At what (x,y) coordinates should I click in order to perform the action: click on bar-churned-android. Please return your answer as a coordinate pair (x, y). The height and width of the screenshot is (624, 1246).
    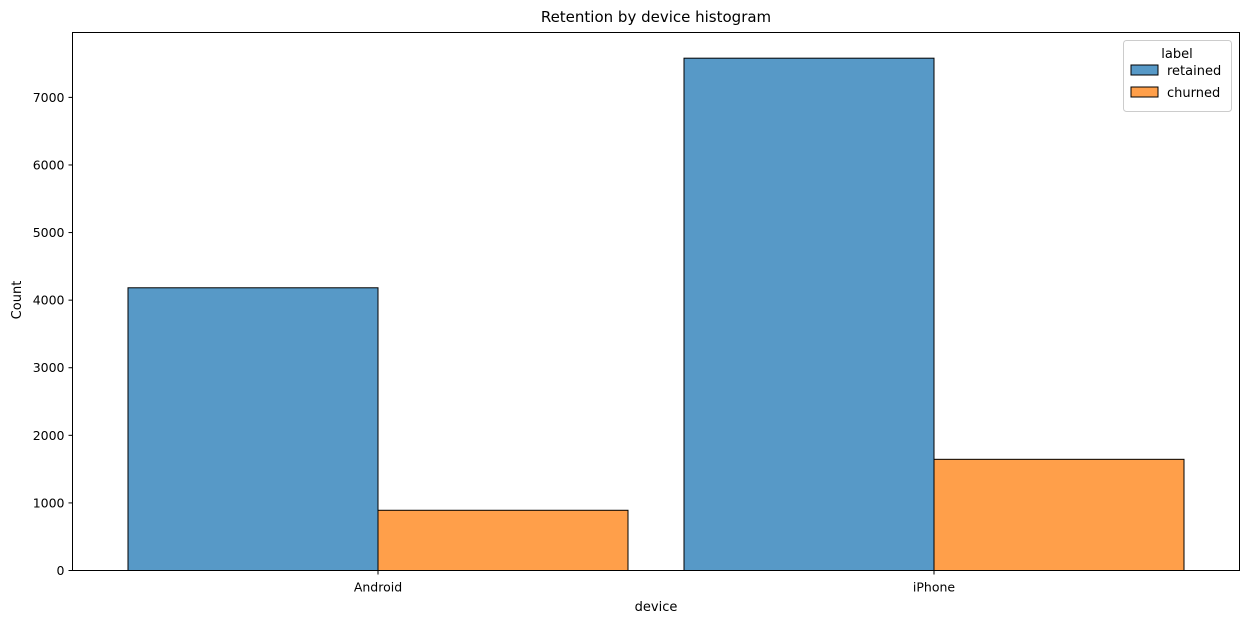
    Looking at the image, I should click on (503, 540).